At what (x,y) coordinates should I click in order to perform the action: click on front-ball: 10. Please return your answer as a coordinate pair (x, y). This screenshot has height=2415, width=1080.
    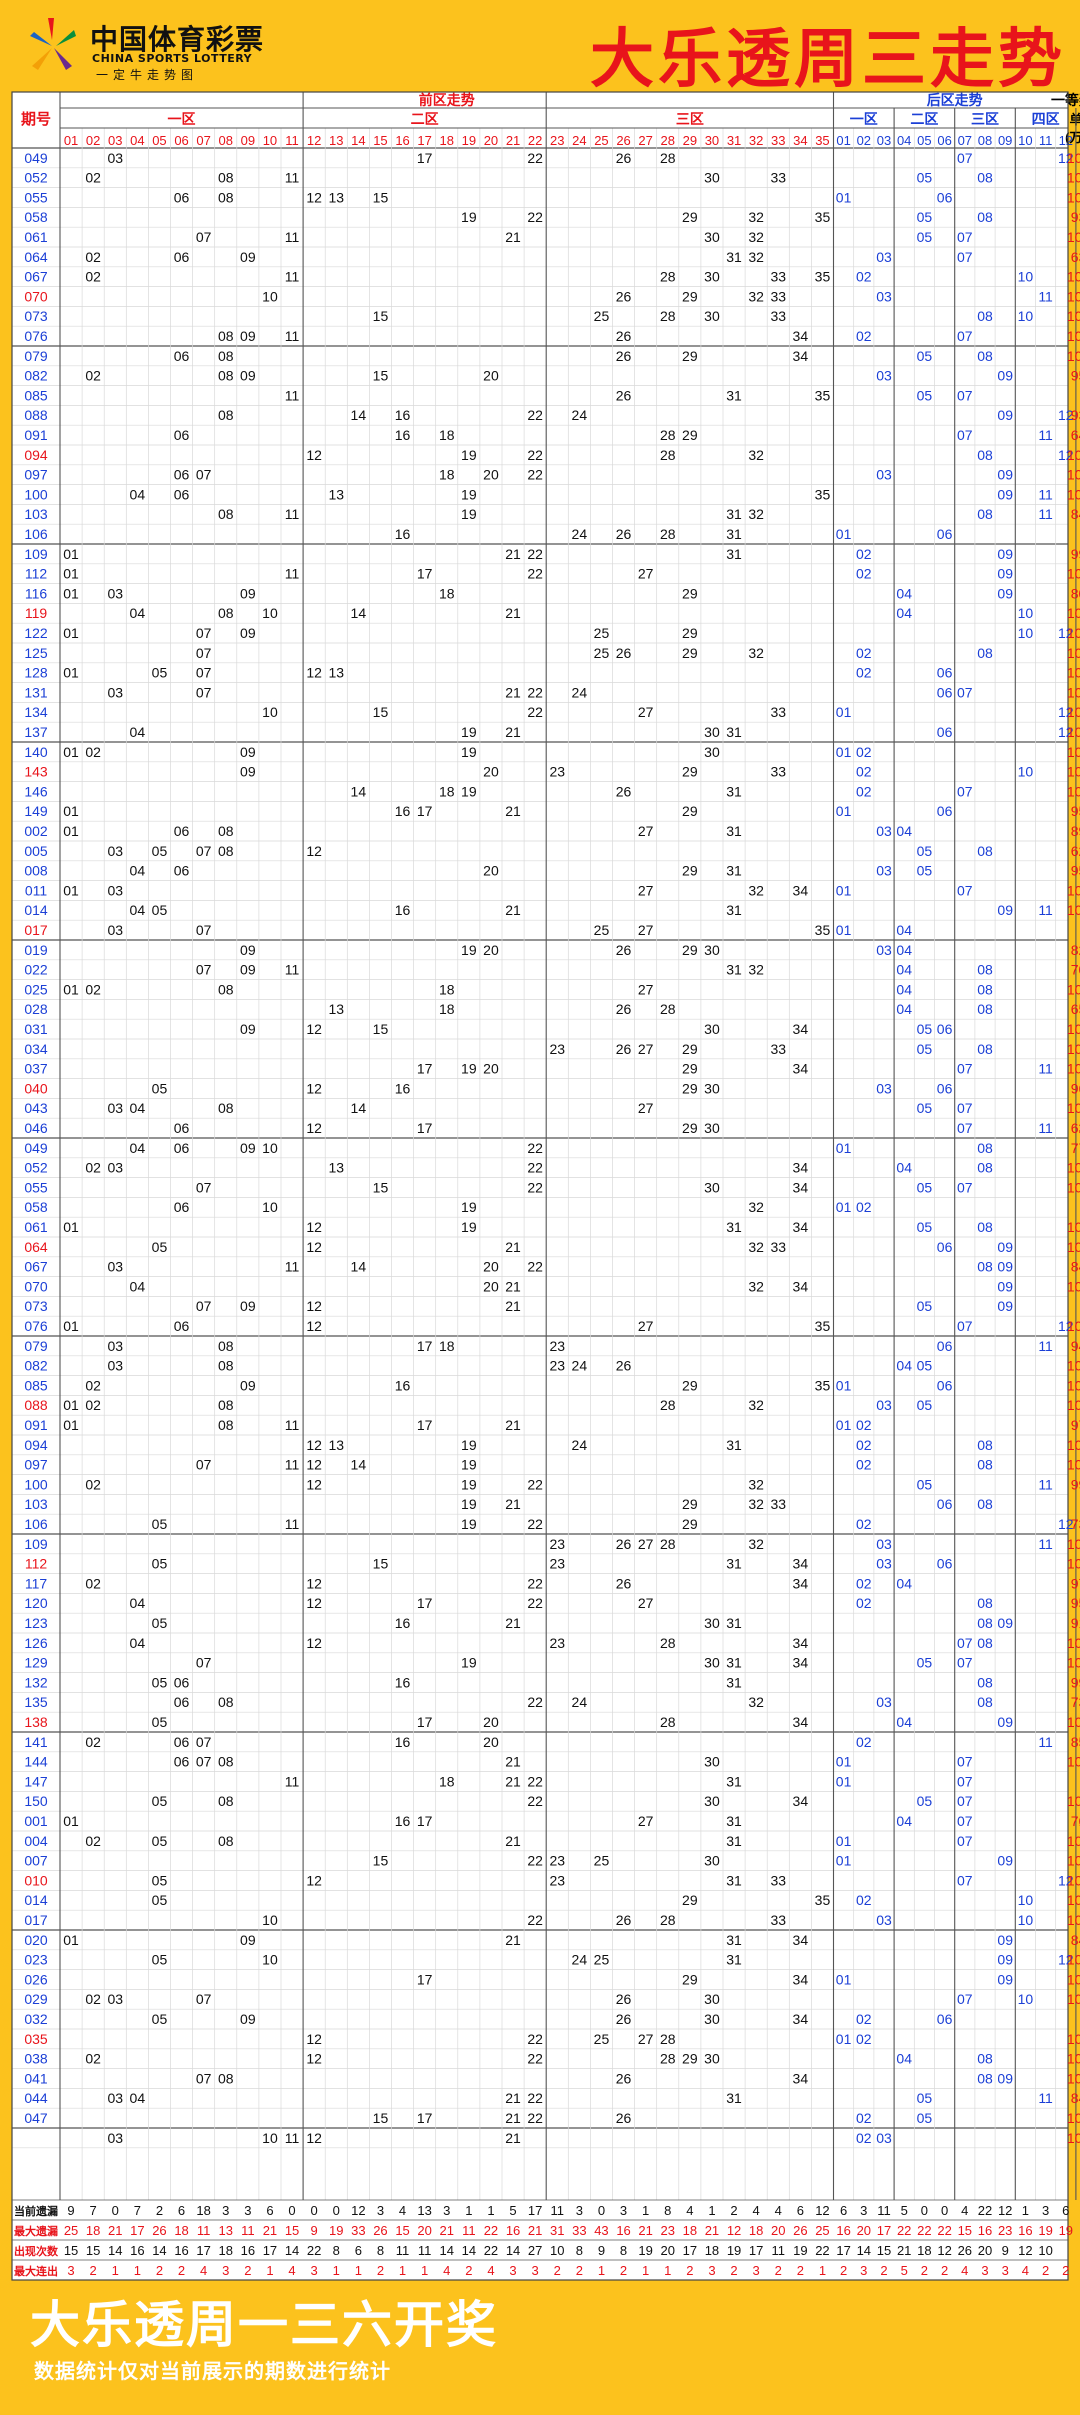
    Looking at the image, I should click on (270, 1207).